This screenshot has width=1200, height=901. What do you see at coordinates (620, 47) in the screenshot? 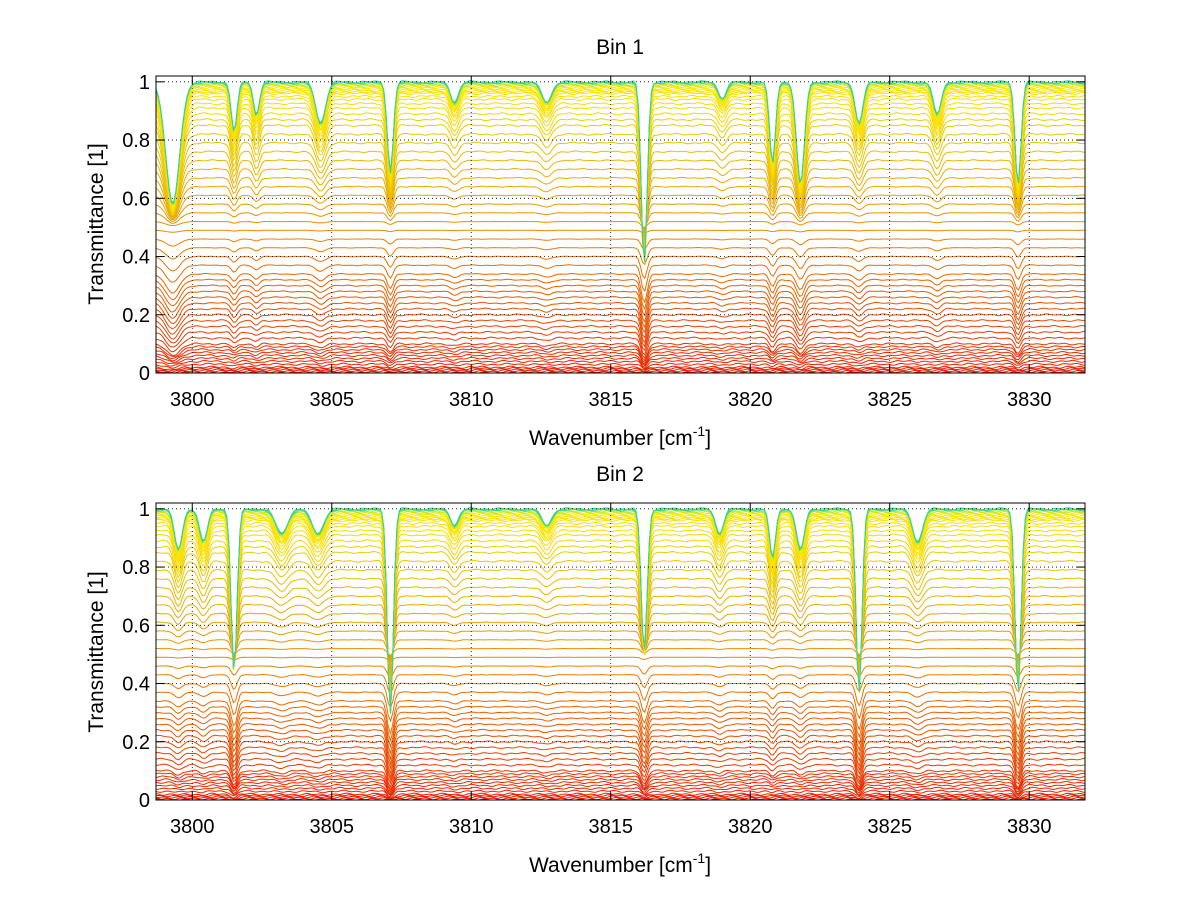
I see `chart-title: Bin 1` at bounding box center [620, 47].